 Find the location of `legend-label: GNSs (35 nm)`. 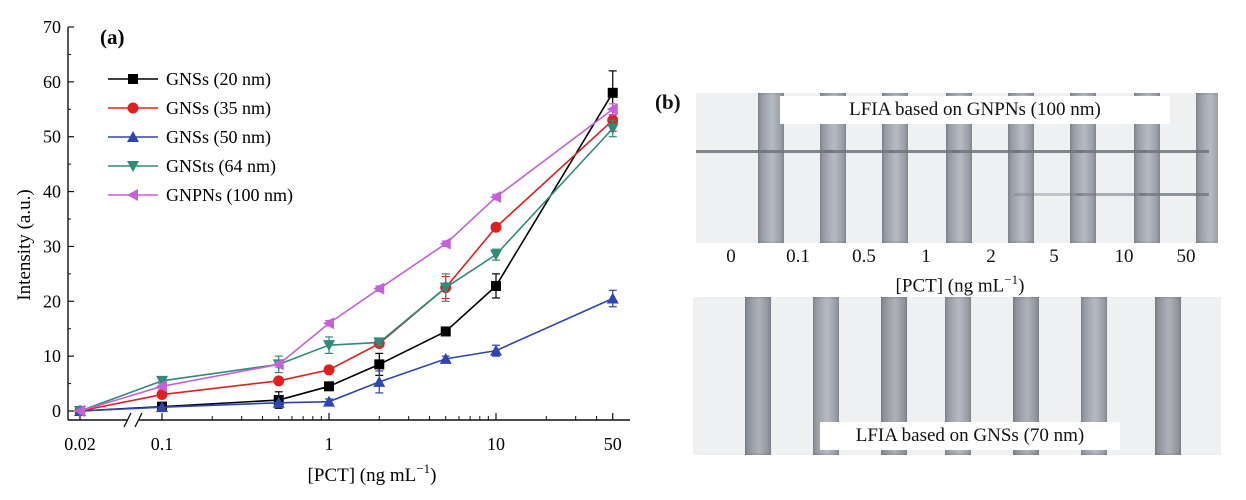

legend-label: GNSs (35 nm) is located at coordinates (218, 108).